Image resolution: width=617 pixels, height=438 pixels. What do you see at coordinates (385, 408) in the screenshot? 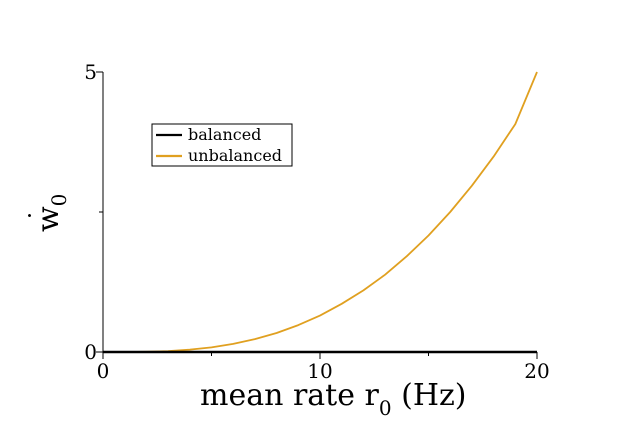
I see `x-axis-label-sub: 0` at bounding box center [385, 408].